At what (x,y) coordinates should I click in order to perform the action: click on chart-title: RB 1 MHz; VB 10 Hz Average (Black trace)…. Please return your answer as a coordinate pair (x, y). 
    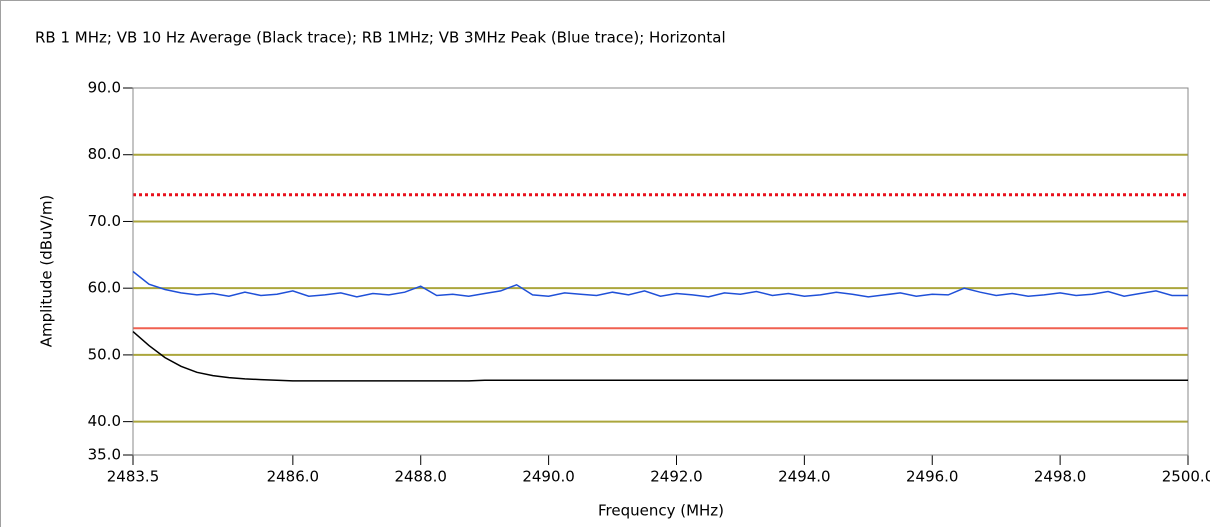
    Looking at the image, I should click on (380, 38).